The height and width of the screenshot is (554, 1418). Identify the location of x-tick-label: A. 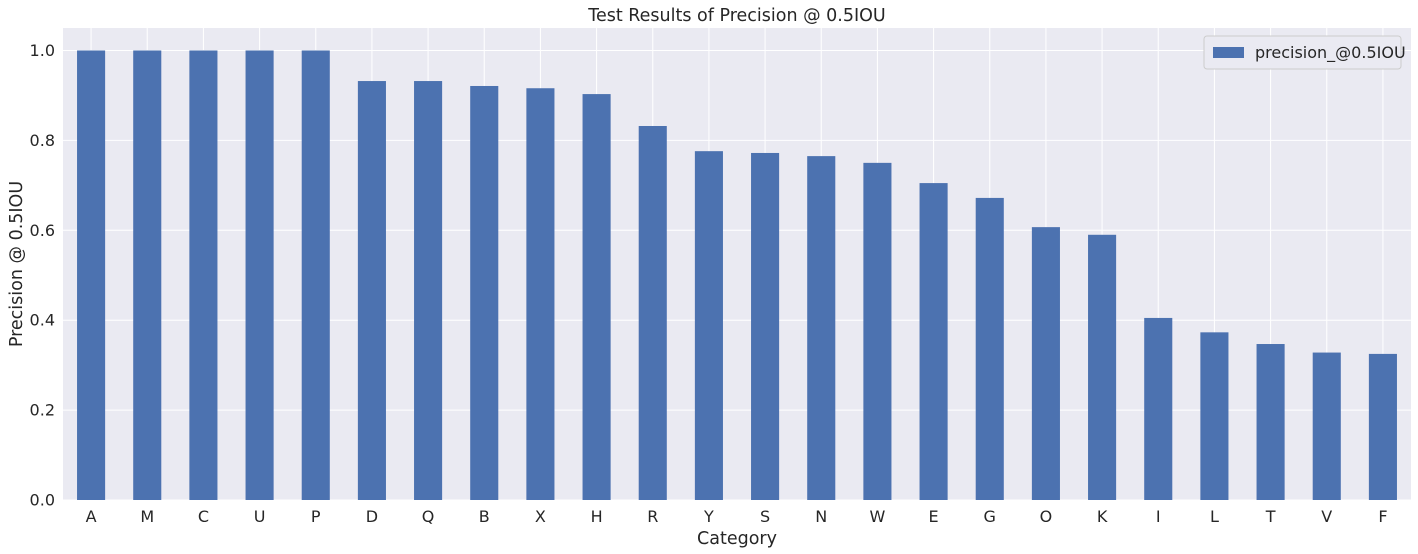
(91, 516).